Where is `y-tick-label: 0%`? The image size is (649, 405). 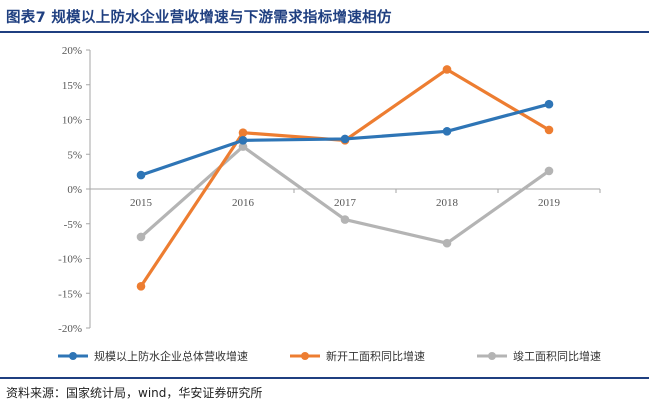 y-tick-label: 0% is located at coordinates (74, 190).